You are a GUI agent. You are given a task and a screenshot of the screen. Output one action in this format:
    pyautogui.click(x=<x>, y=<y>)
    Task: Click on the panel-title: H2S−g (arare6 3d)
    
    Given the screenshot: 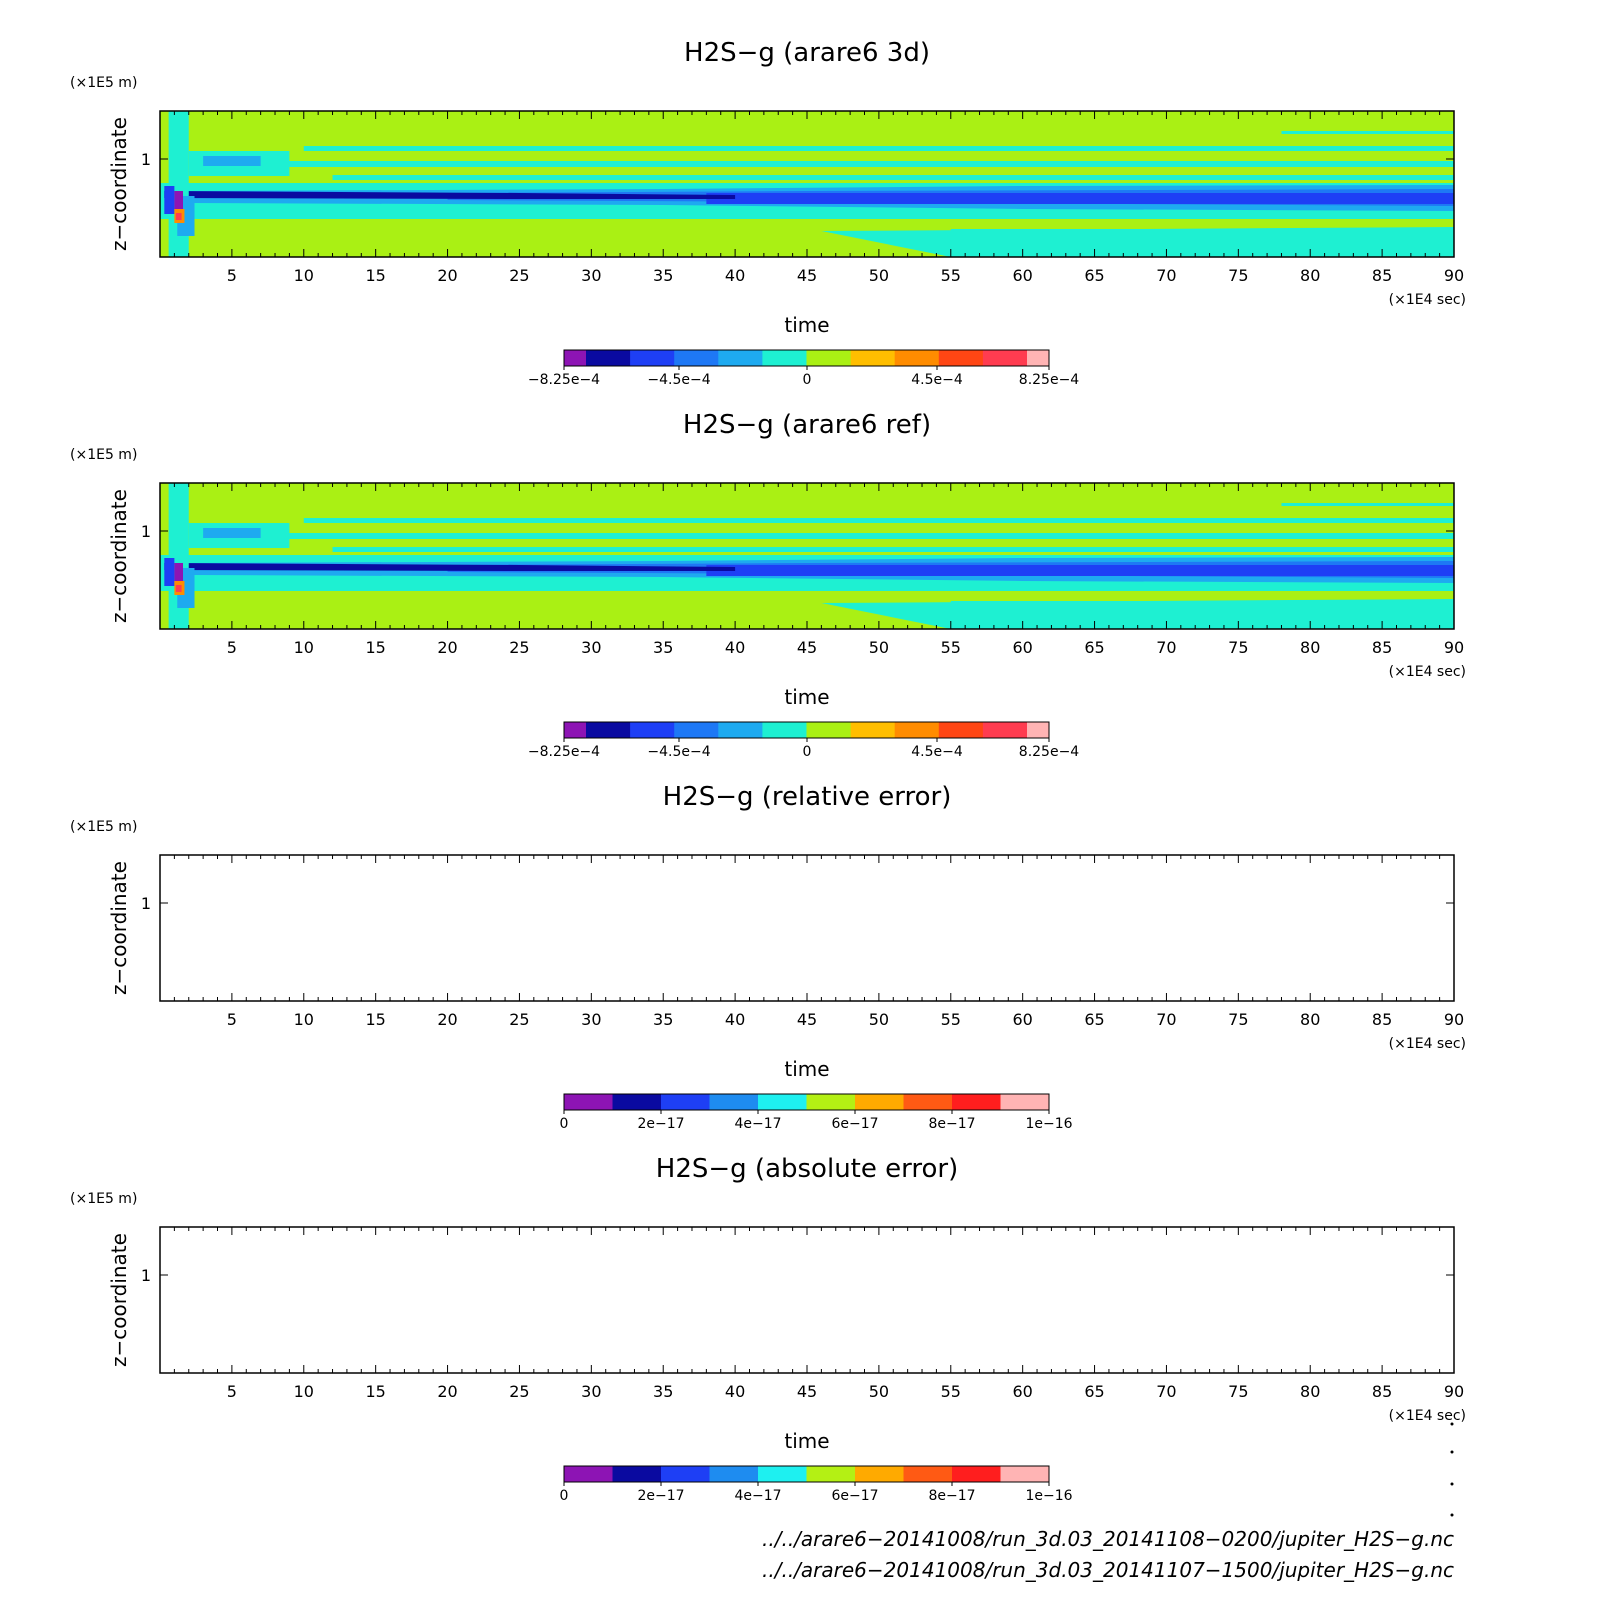 What is the action you would take?
    pyautogui.click(x=807, y=53)
    